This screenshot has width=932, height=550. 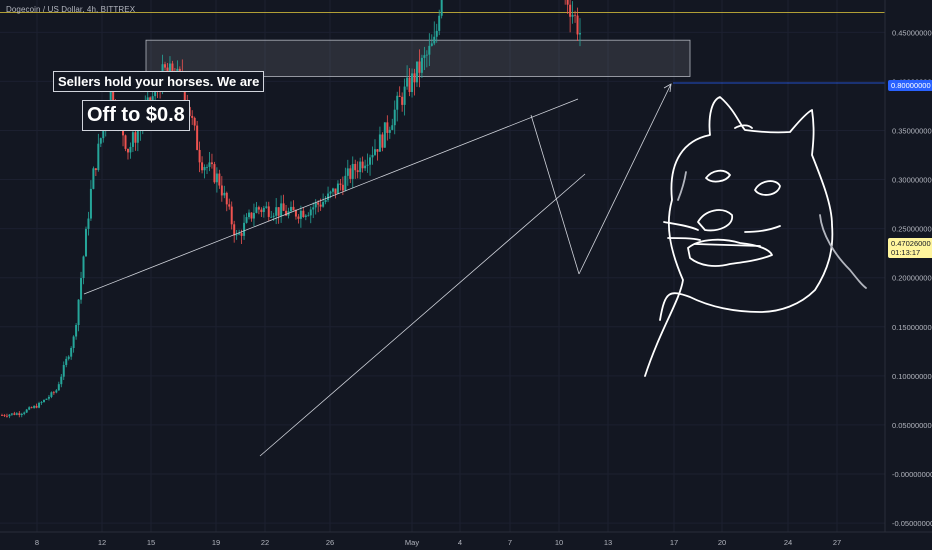 What do you see at coordinates (912, 229) in the screenshot?
I see `y-tick-label: 0.25000000` at bounding box center [912, 229].